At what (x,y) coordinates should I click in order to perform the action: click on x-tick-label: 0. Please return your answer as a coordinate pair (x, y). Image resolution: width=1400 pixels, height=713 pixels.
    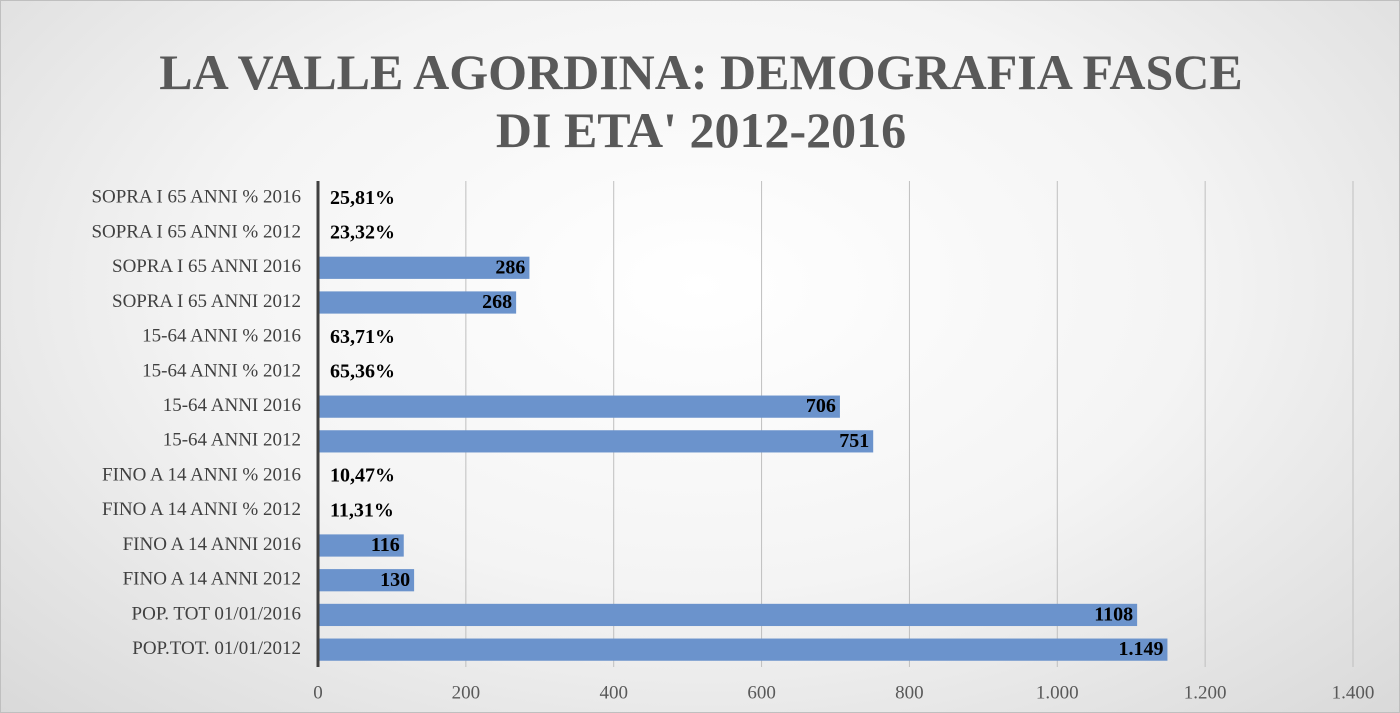
    Looking at the image, I should click on (318, 692).